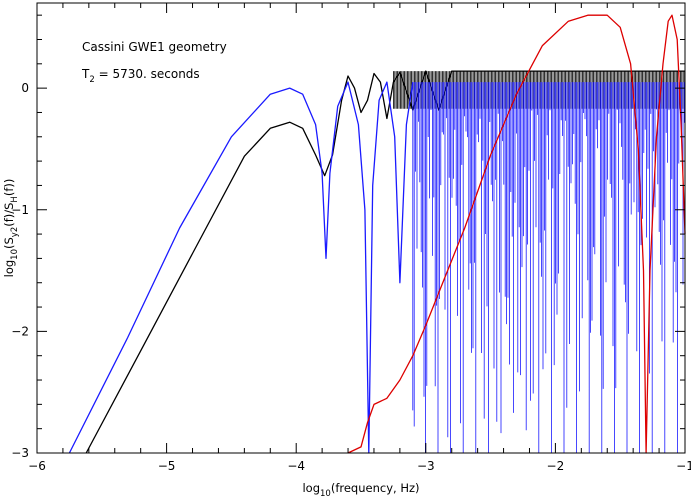 This screenshot has height=500, width=691. Describe the element at coordinates (9, 243) in the screenshot. I see `y-axis-title-mid1: (S` at that location.